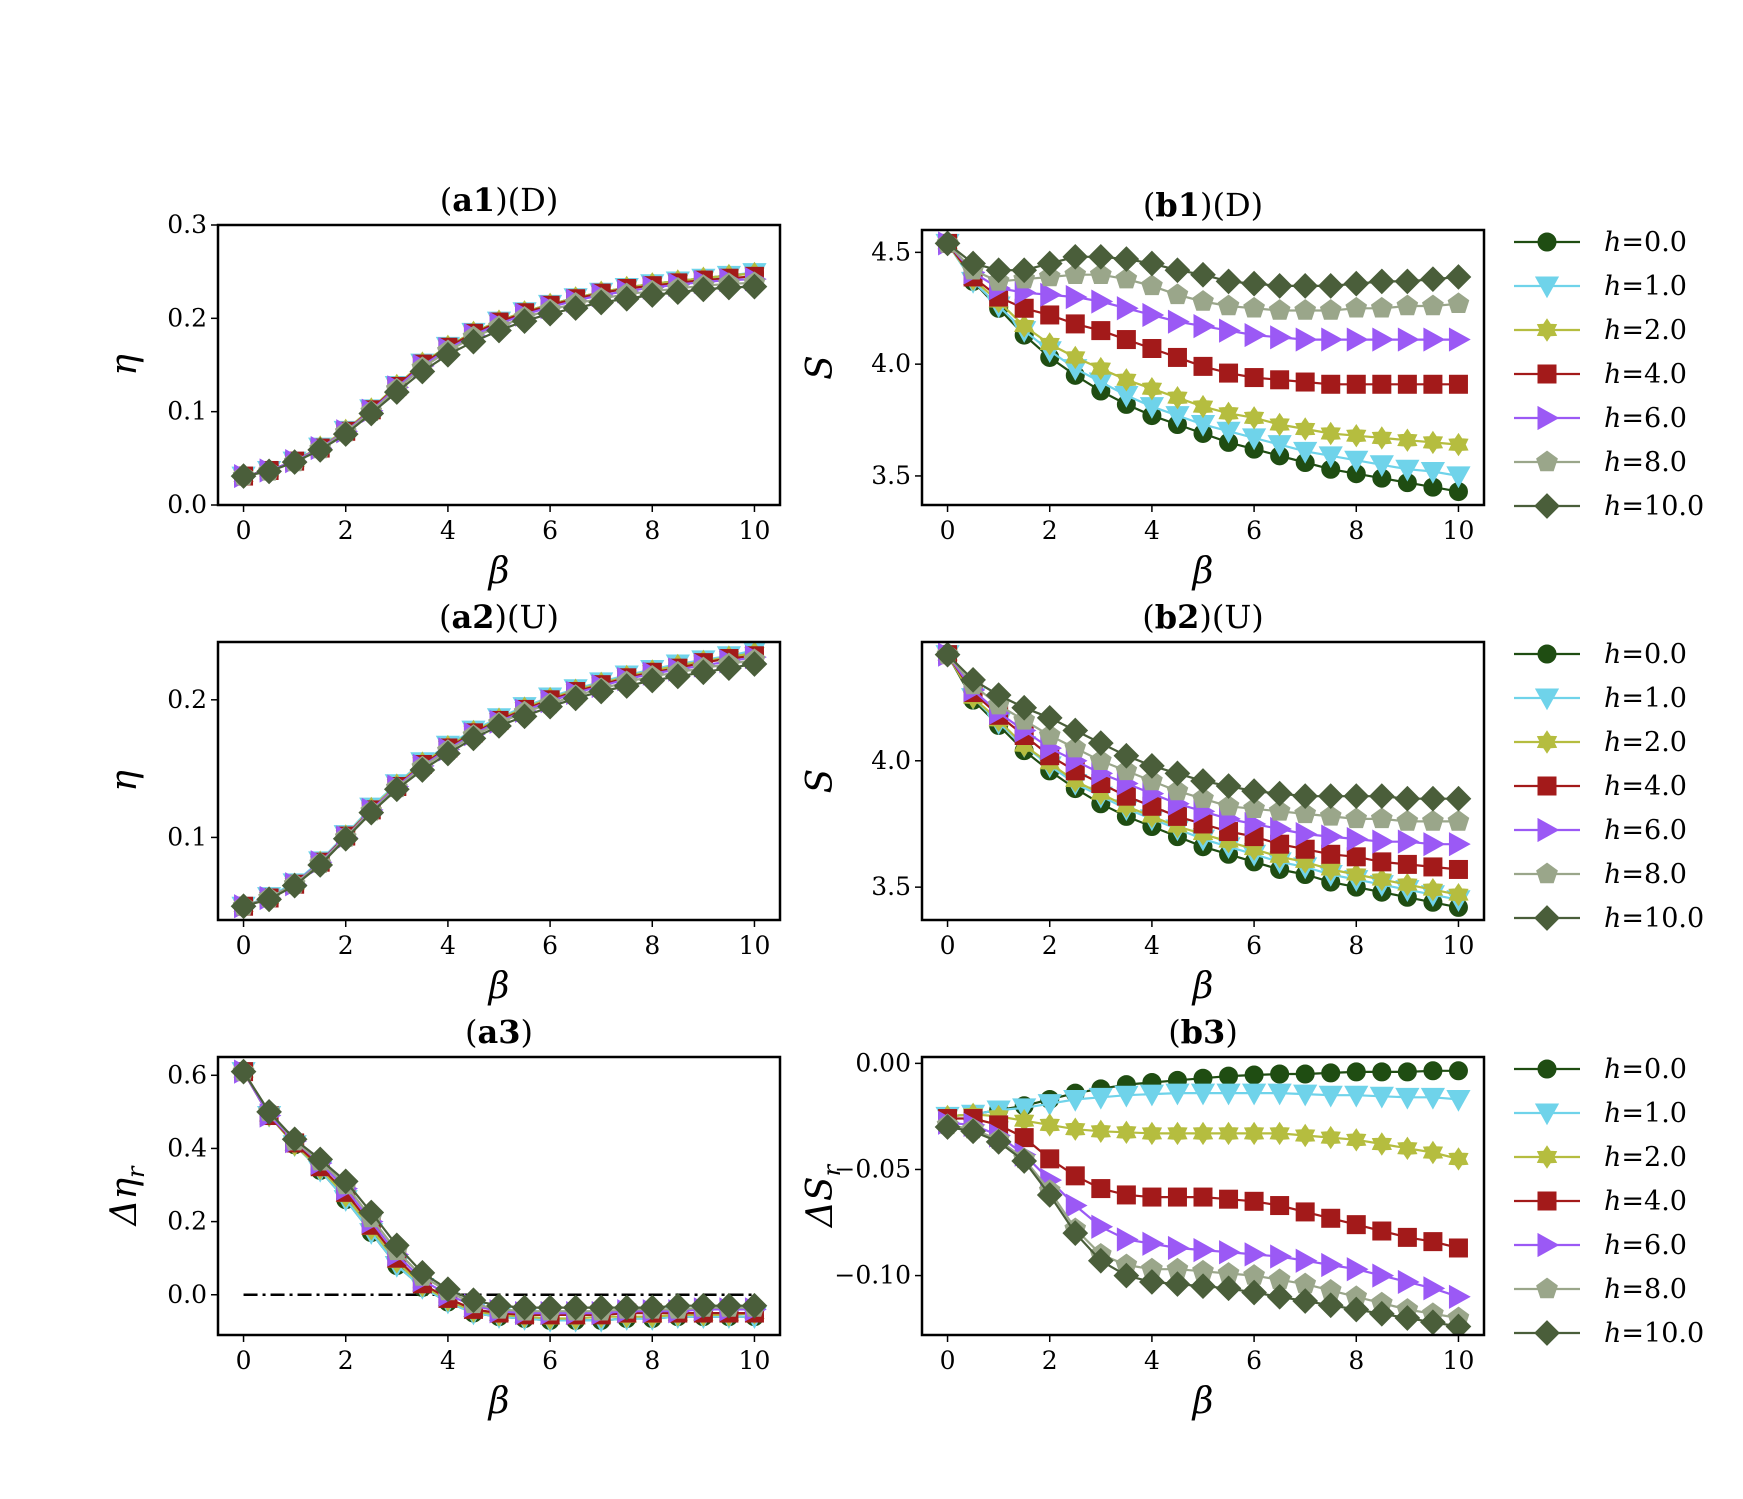 The image size is (1743, 1499). I want to click on series-line, so click(498, 1195).